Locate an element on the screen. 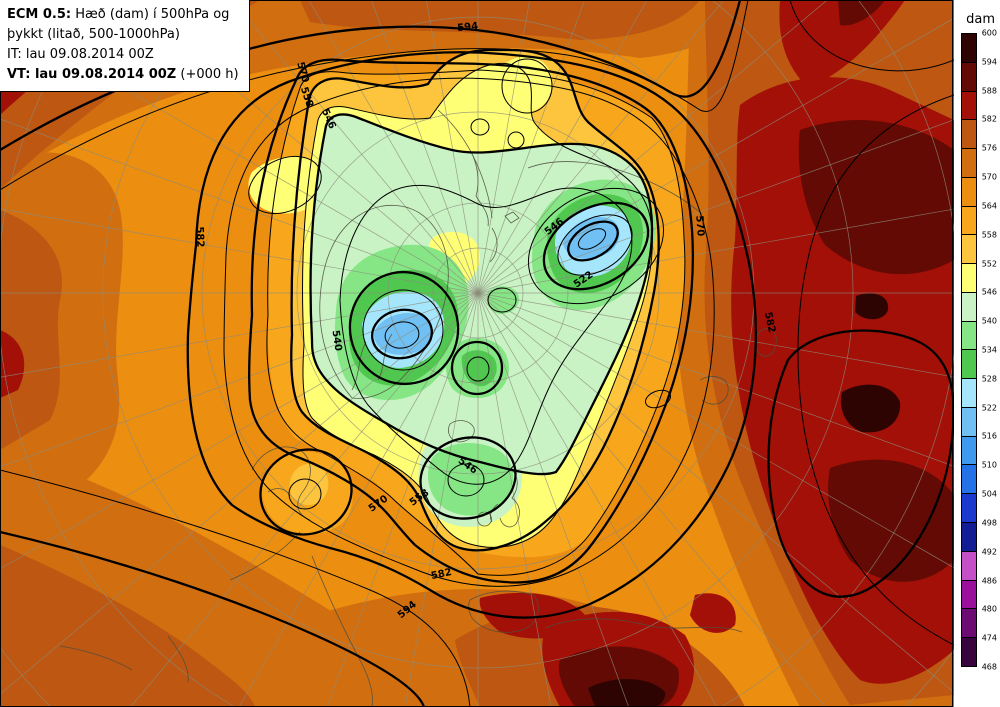 The width and height of the screenshot is (1000, 707). colorbar-tick-label: 564 is located at coordinates (989, 206).